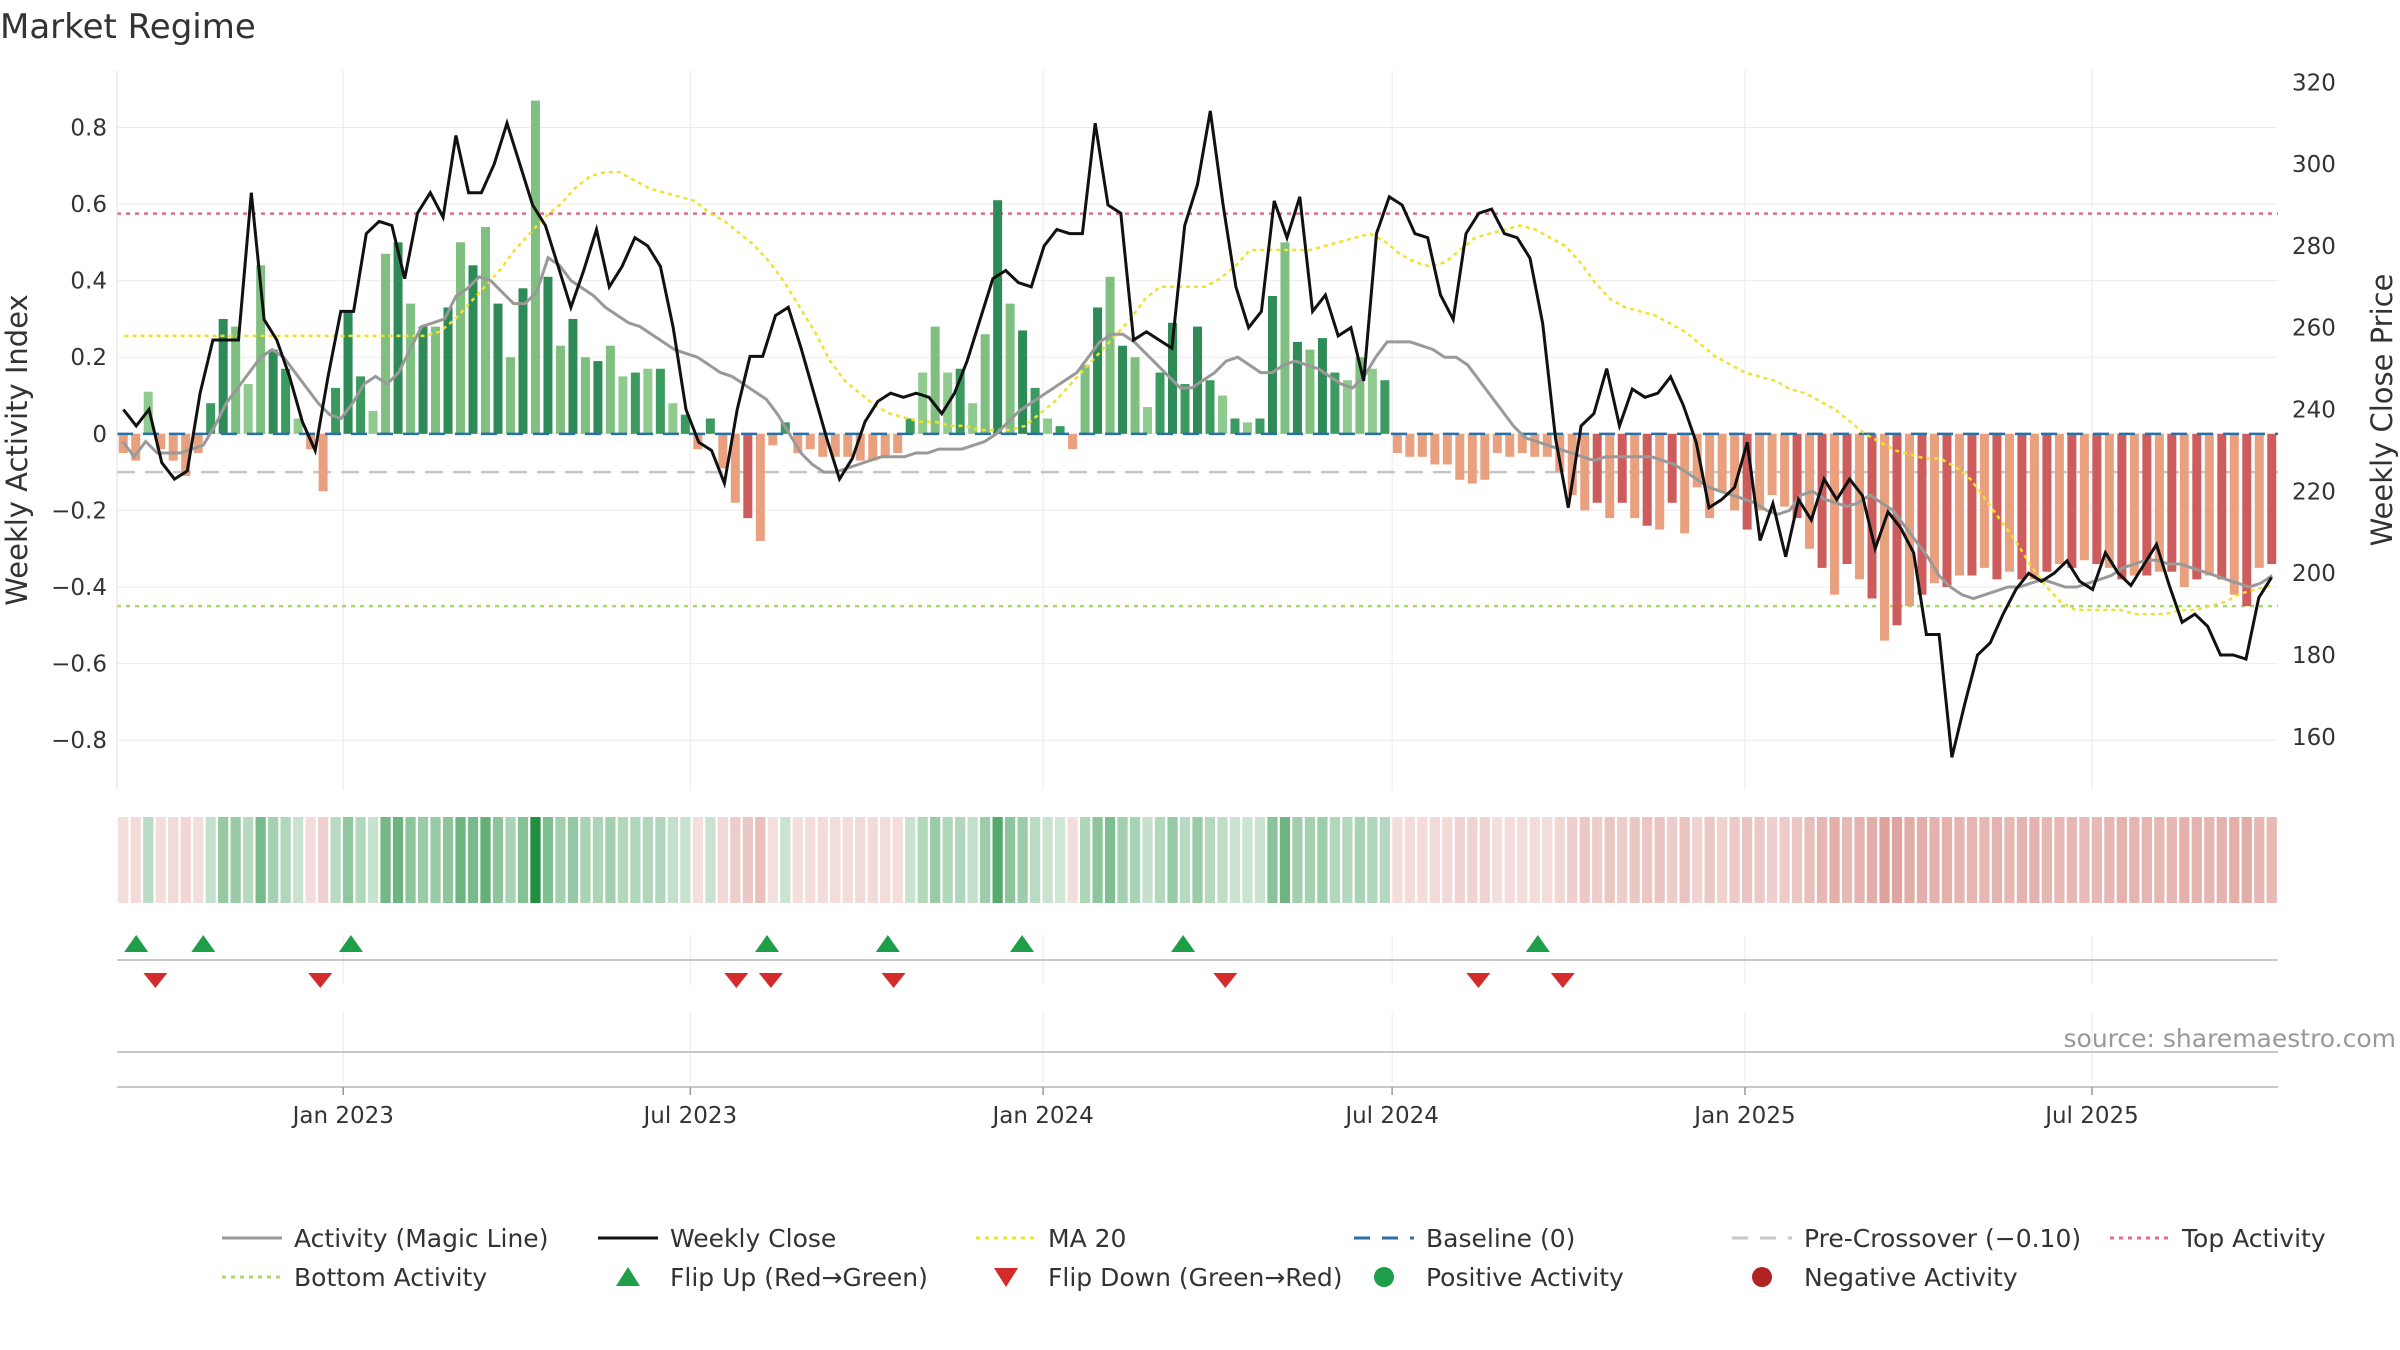 Image resolution: width=2400 pixels, height=1350 pixels. What do you see at coordinates (79, 665) in the screenshot?
I see `y-tick-left-label: −0.6` at bounding box center [79, 665].